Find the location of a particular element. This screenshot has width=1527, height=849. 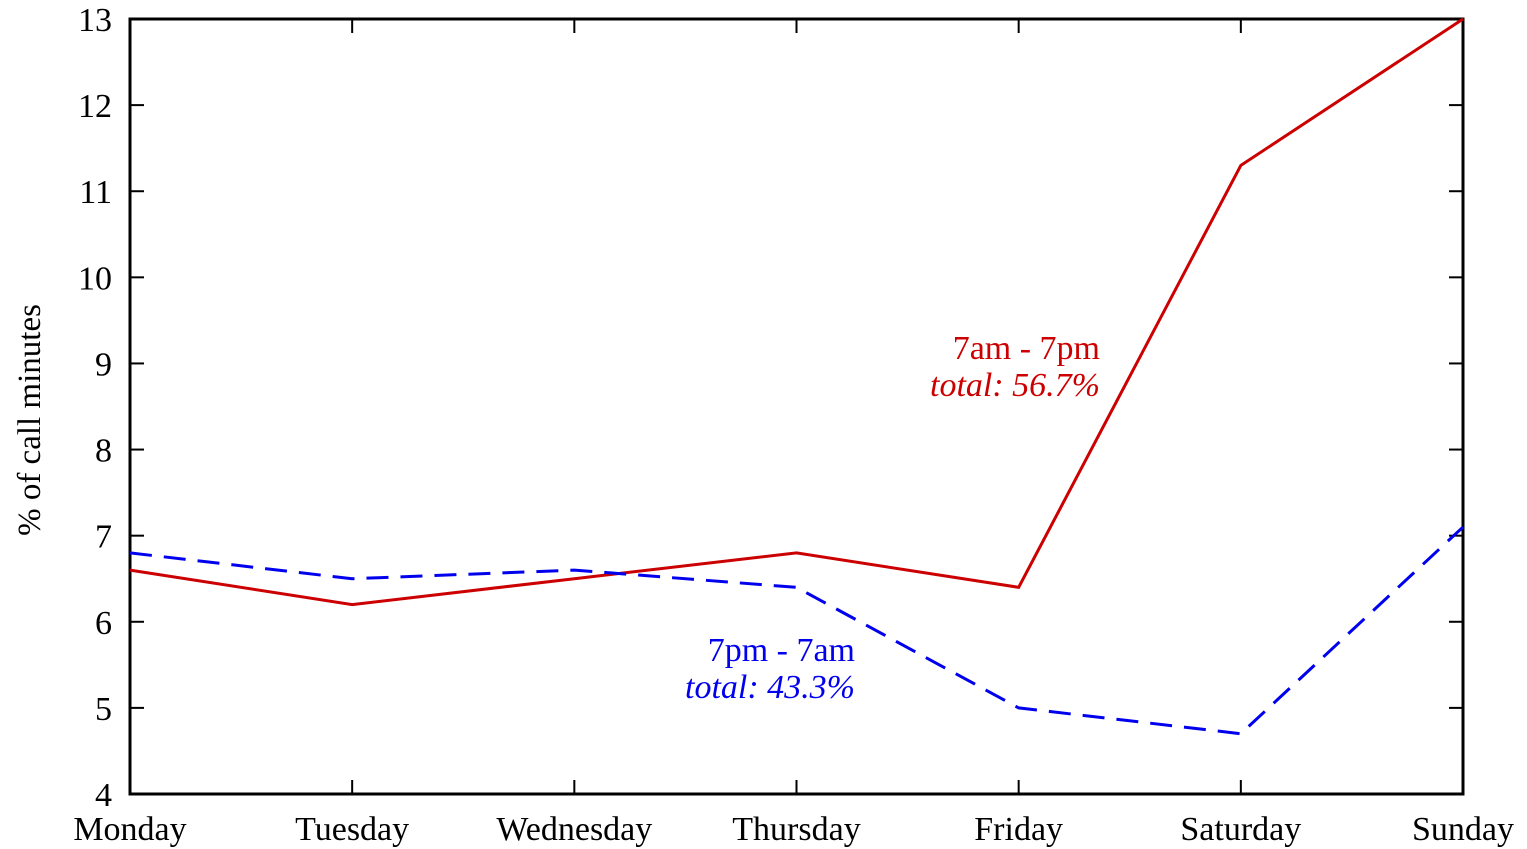

y-tick-label: 8 is located at coordinates (103, 451).